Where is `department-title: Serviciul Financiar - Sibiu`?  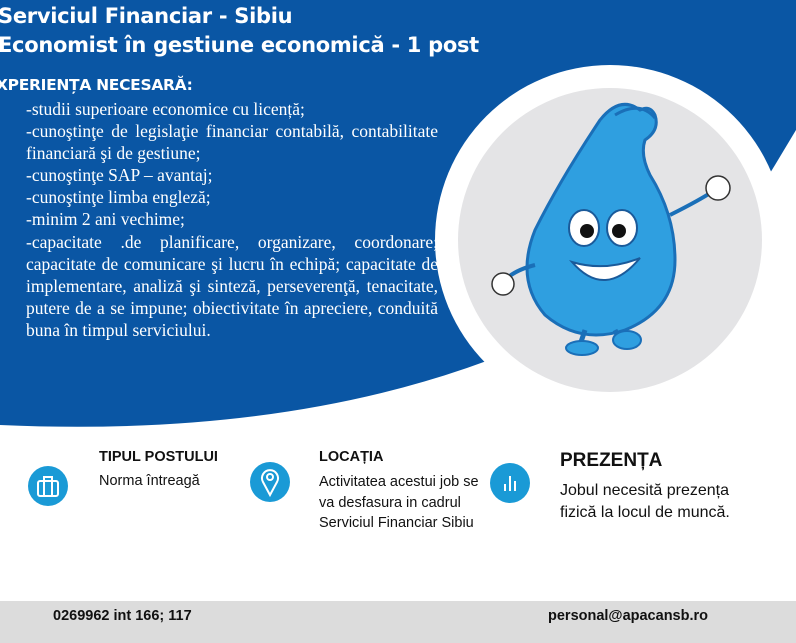
department-title: Serviciul Financiar - Sibiu is located at coordinates (146, 16).